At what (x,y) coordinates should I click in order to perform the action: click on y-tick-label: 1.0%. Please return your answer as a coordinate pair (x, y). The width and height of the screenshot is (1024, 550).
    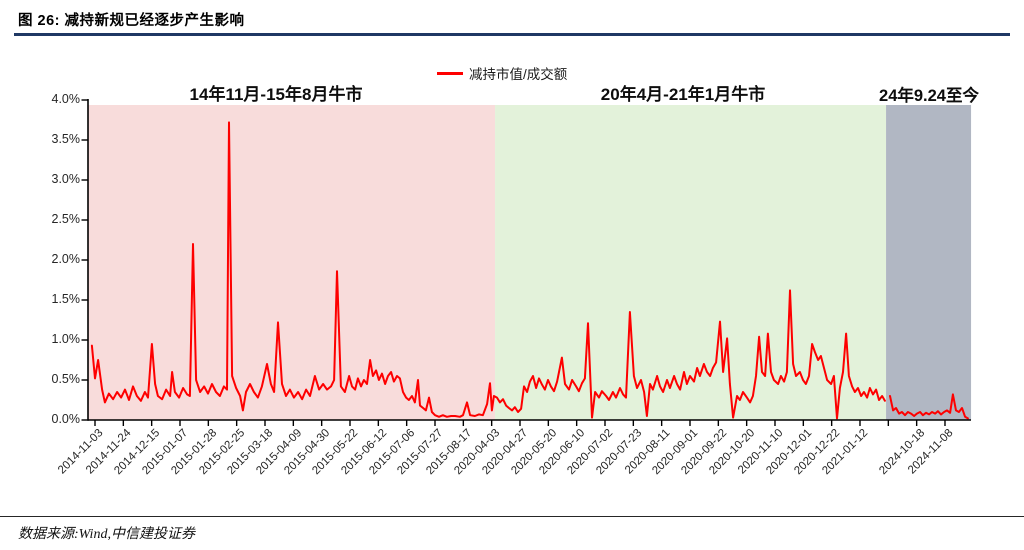
    Looking at the image, I should click on (66, 339).